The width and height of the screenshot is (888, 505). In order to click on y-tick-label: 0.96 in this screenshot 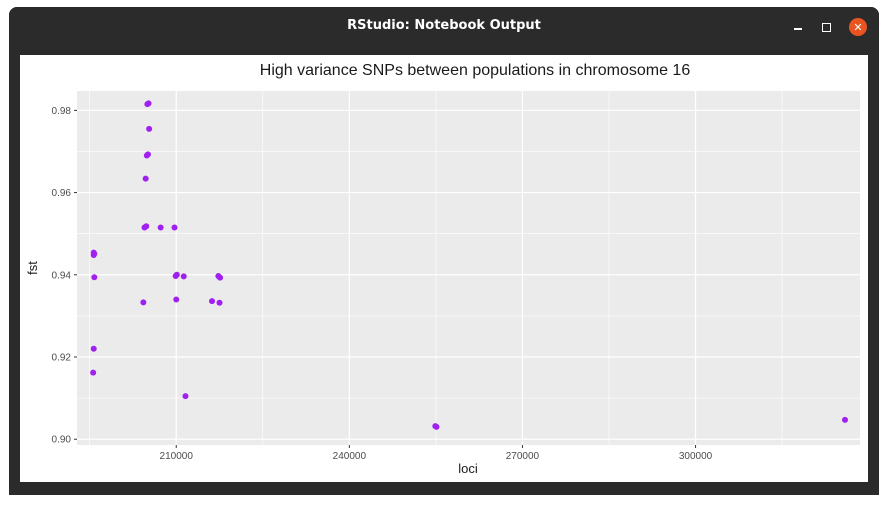, I will do `click(62, 193)`.